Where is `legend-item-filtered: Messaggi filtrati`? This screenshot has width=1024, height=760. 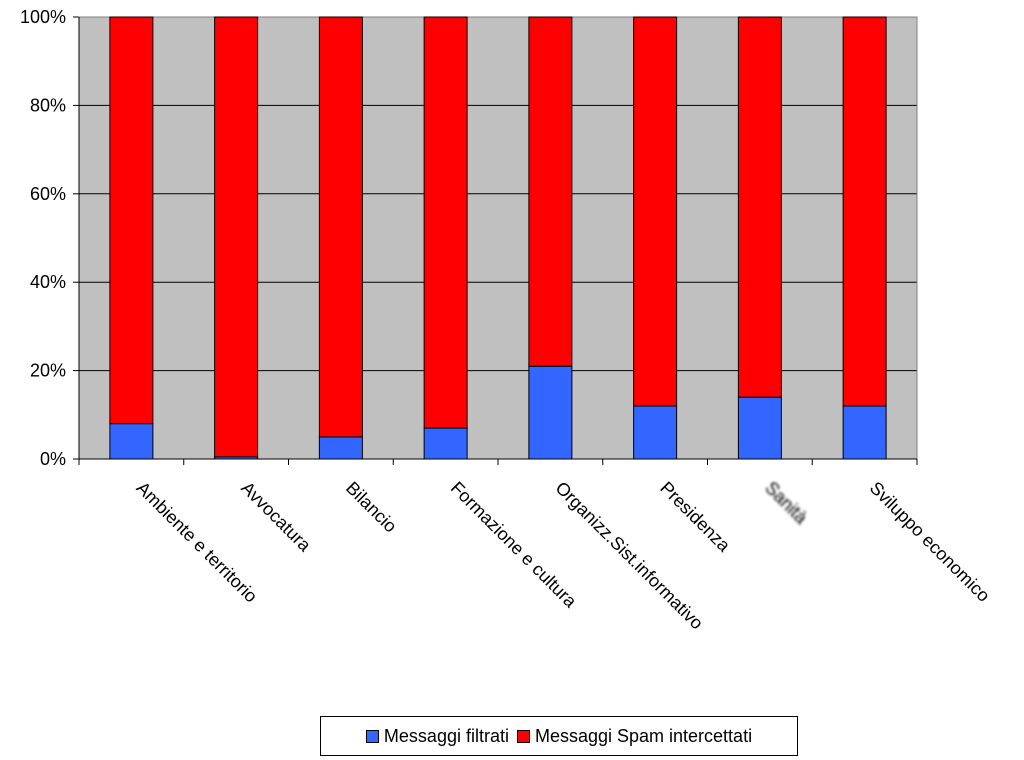 legend-item-filtered: Messaggi filtrati is located at coordinates (437, 736).